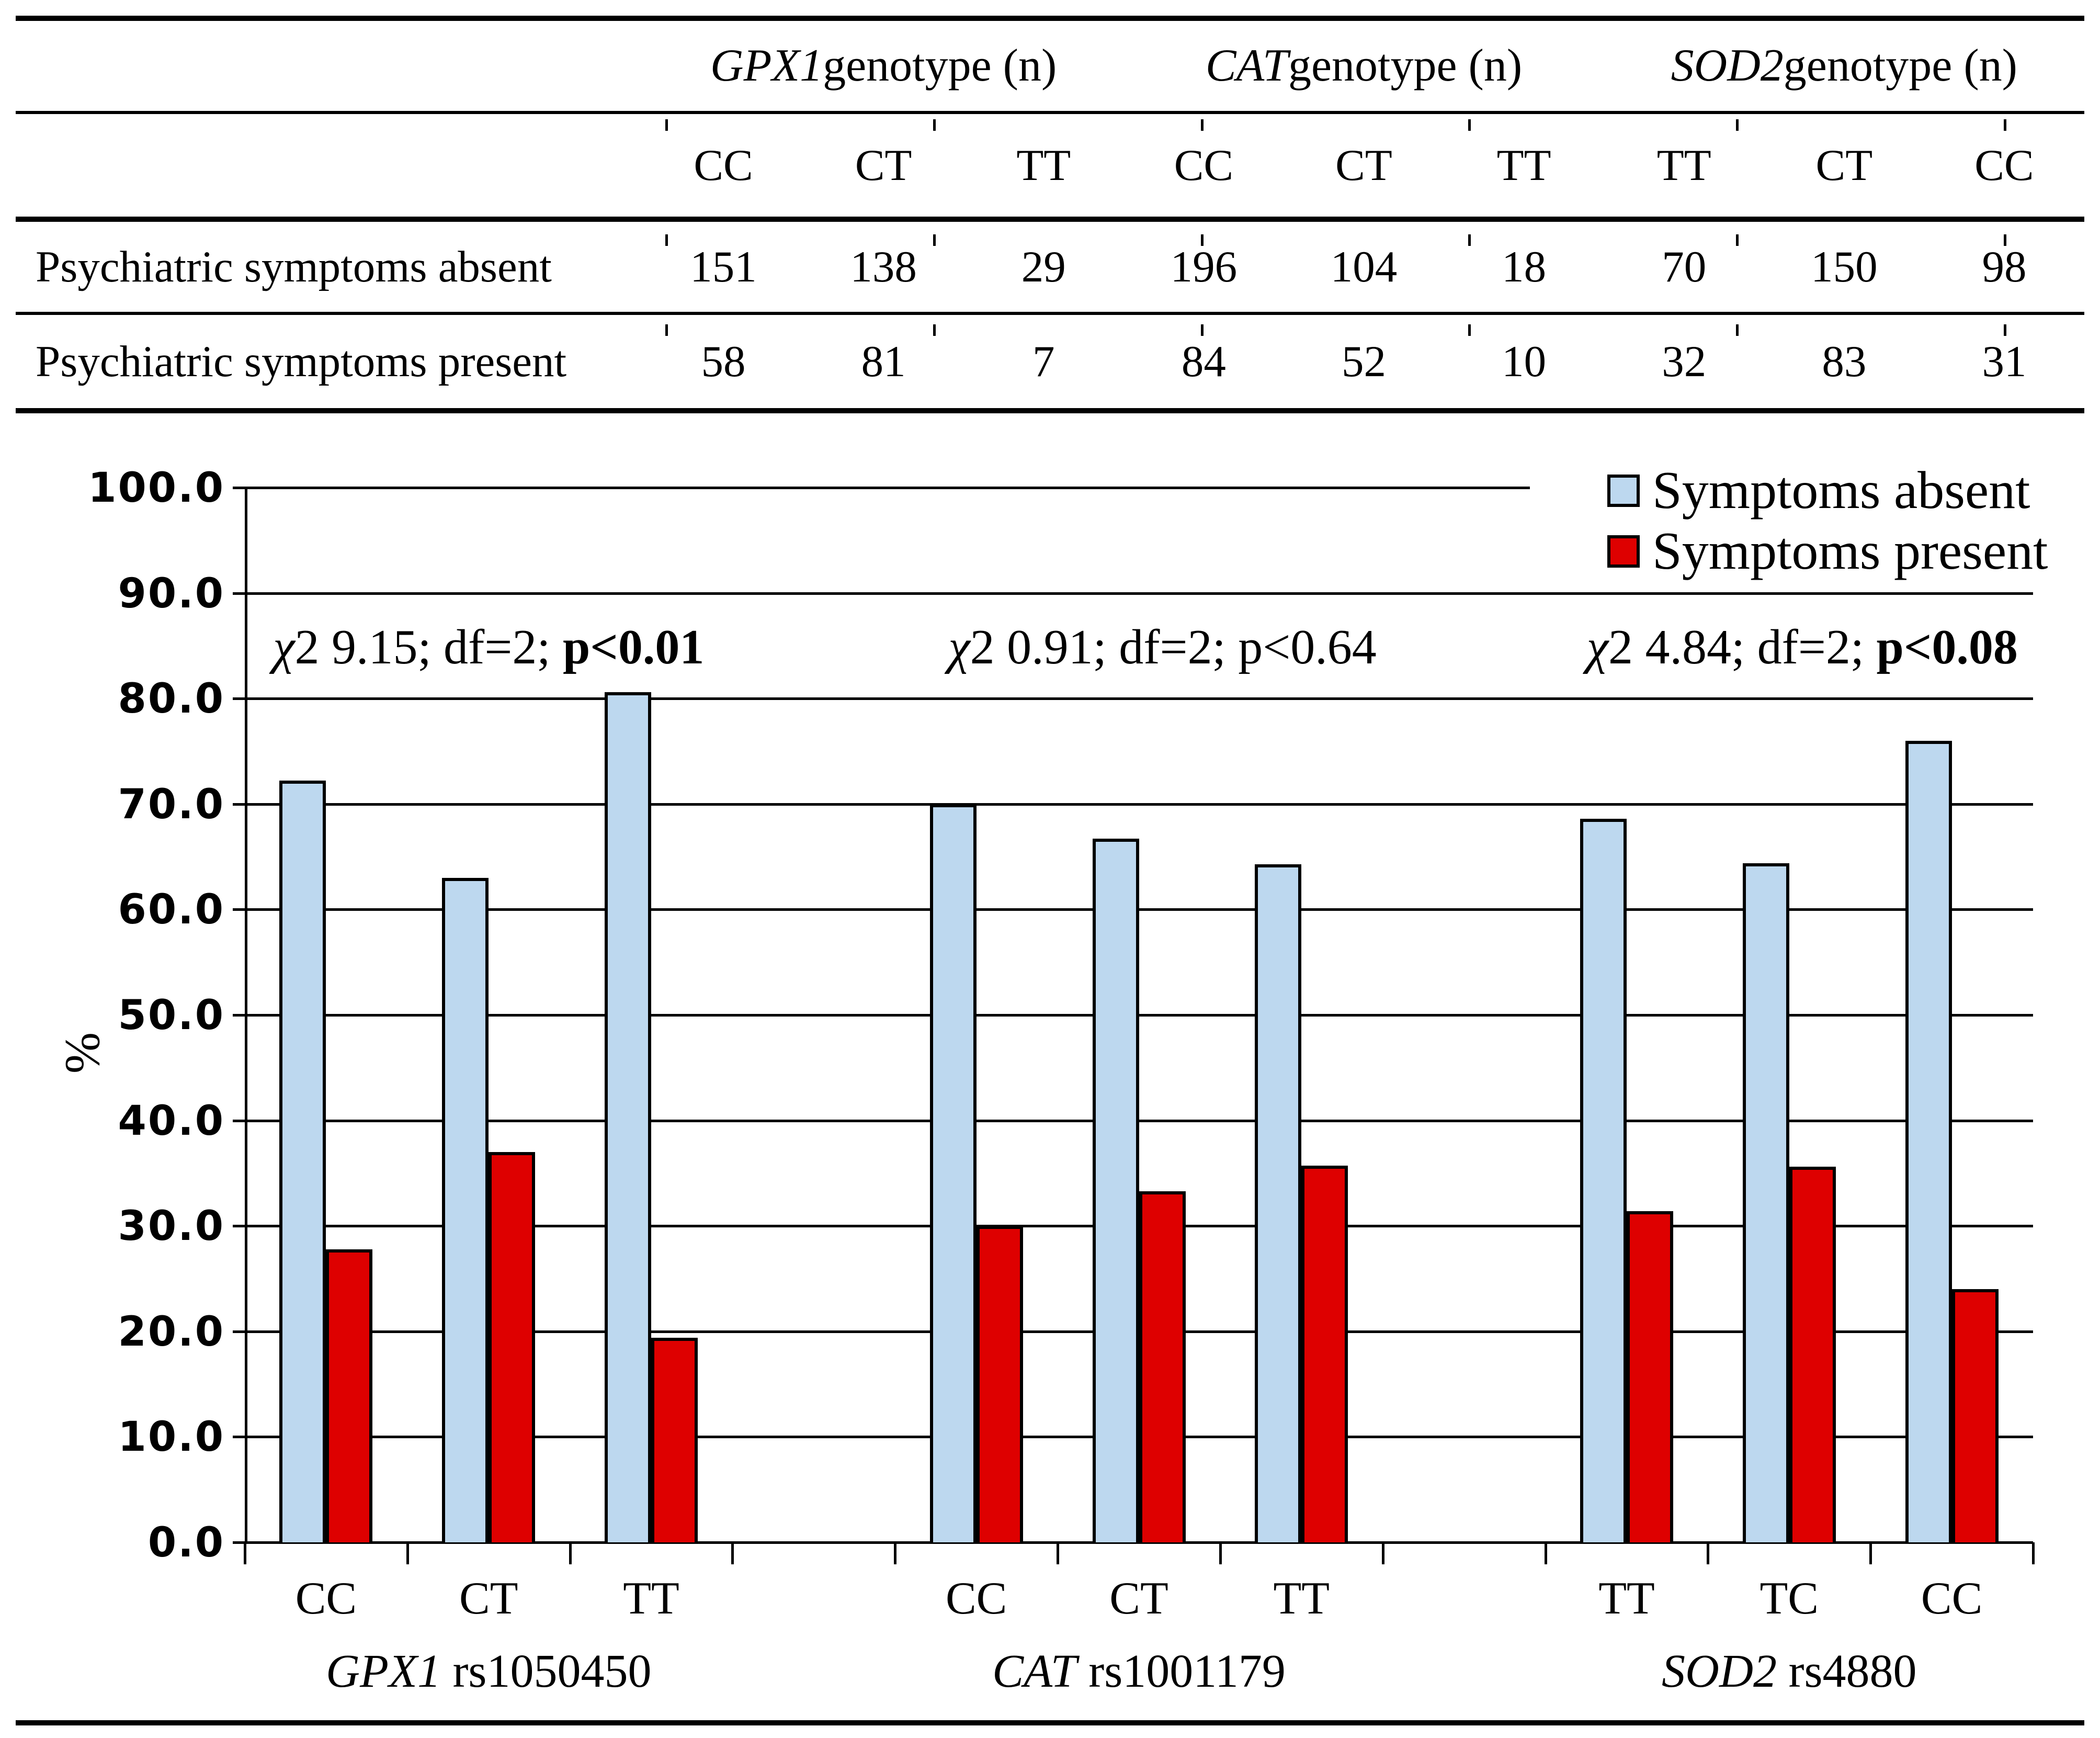 The width and height of the screenshot is (2100, 1738). Describe the element at coordinates (1947, 647) in the screenshot. I see `p-value: p<0.08` at that location.